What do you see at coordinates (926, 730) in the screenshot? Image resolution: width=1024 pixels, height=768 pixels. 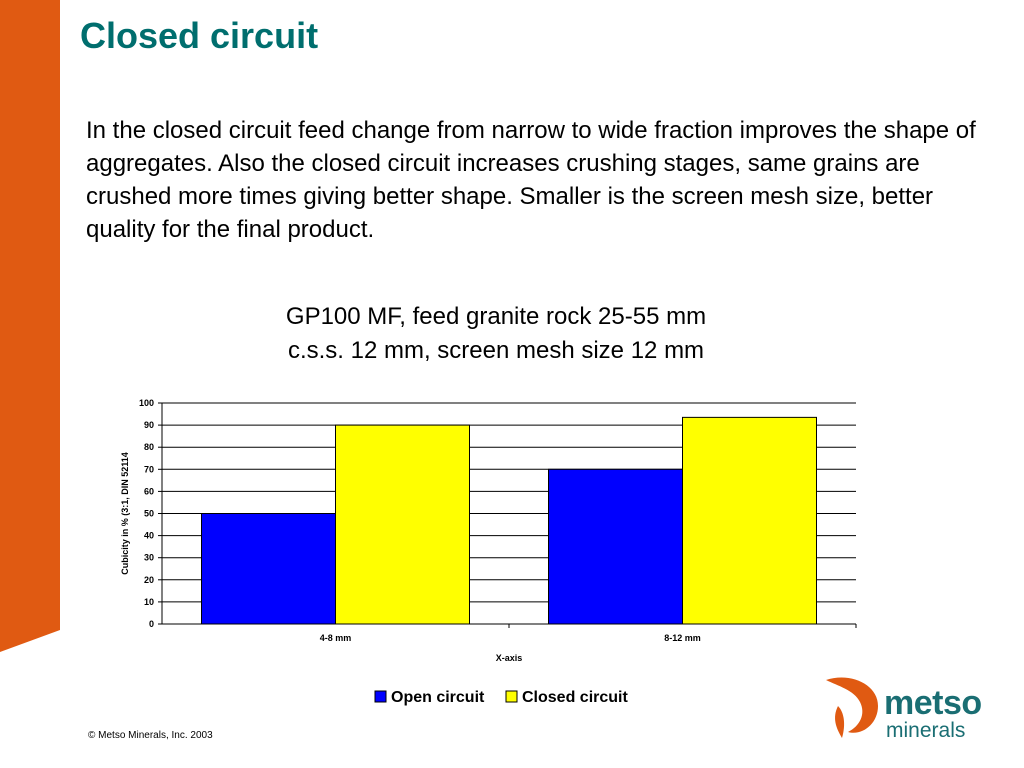 I see `logo-word-minerals: minerals` at bounding box center [926, 730].